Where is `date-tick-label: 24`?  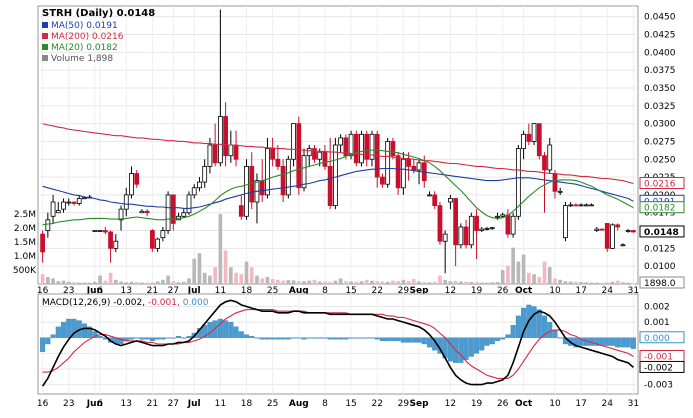
date-tick-label: 24 is located at coordinates (608, 291).